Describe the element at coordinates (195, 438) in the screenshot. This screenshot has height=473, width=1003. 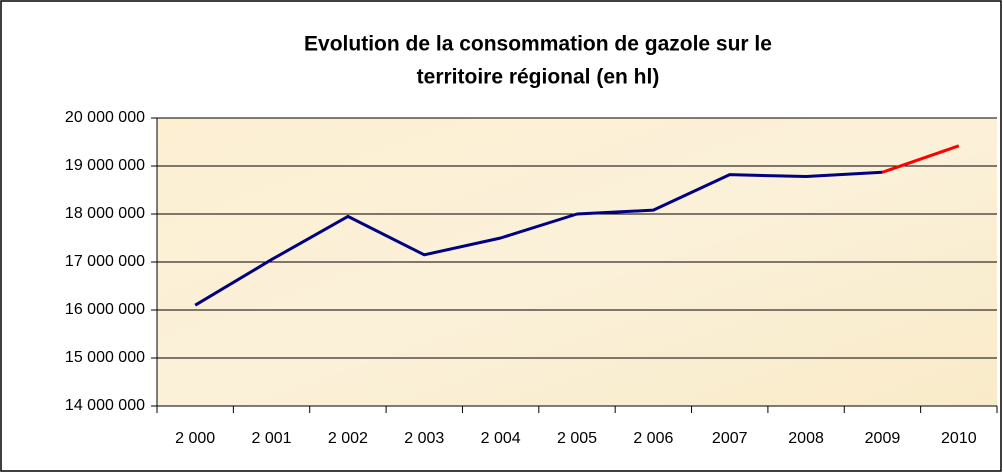
I see `x-tick-label: 2 000` at that location.